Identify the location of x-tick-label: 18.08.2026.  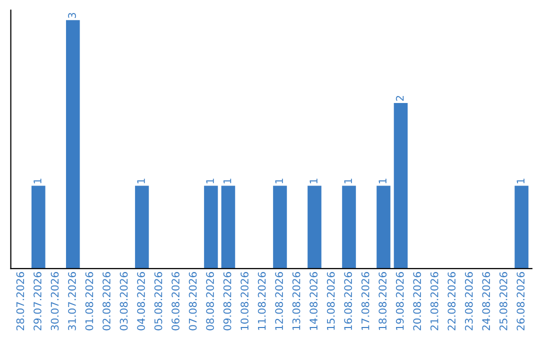
(382, 301).